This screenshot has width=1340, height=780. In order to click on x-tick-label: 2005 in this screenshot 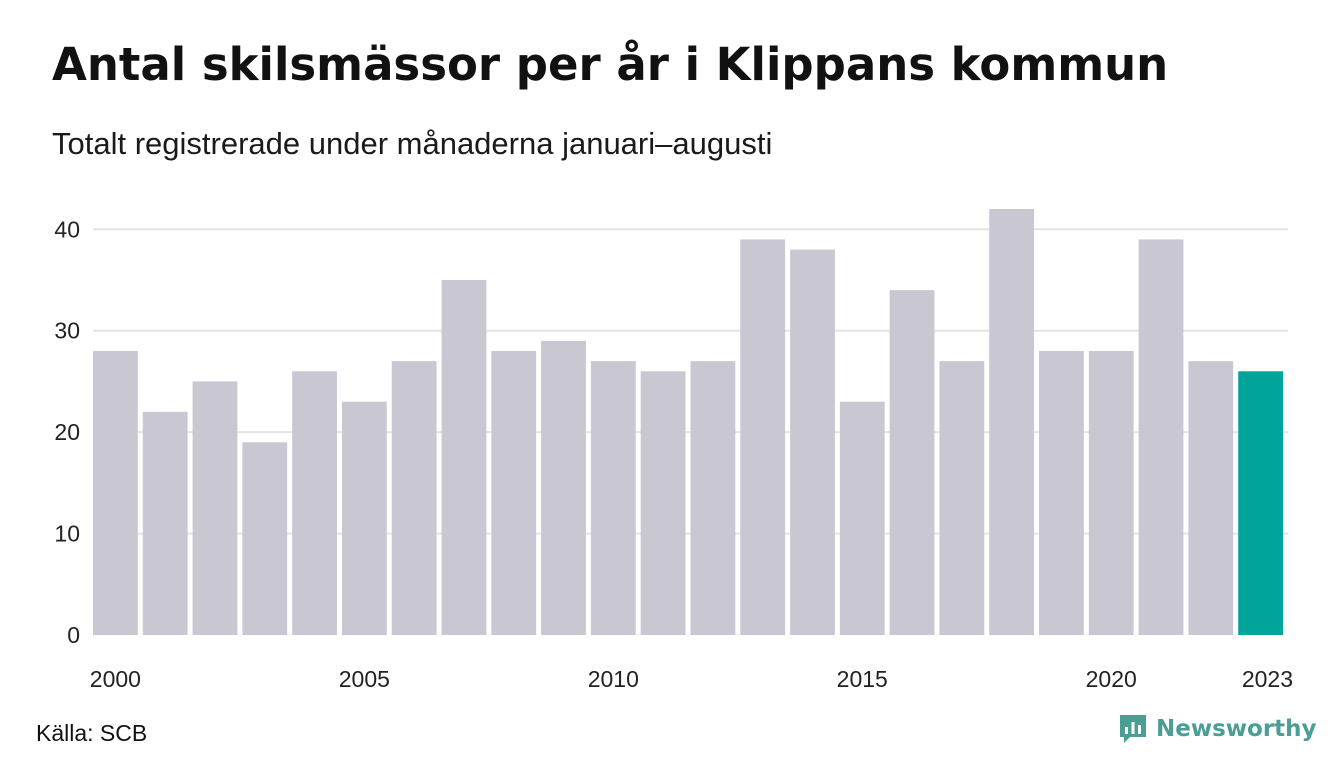, I will do `click(364, 679)`.